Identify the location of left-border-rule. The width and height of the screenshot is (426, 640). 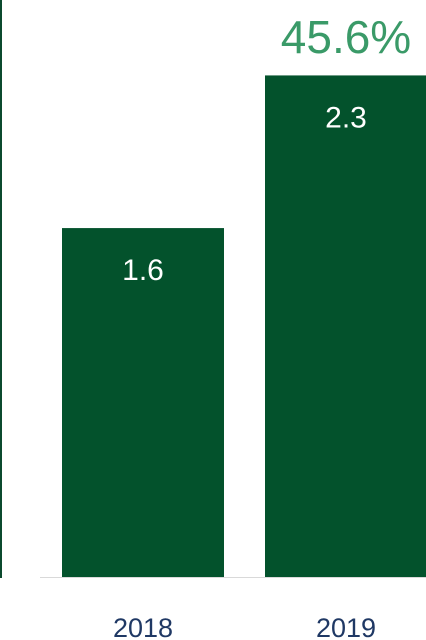
(1, 289).